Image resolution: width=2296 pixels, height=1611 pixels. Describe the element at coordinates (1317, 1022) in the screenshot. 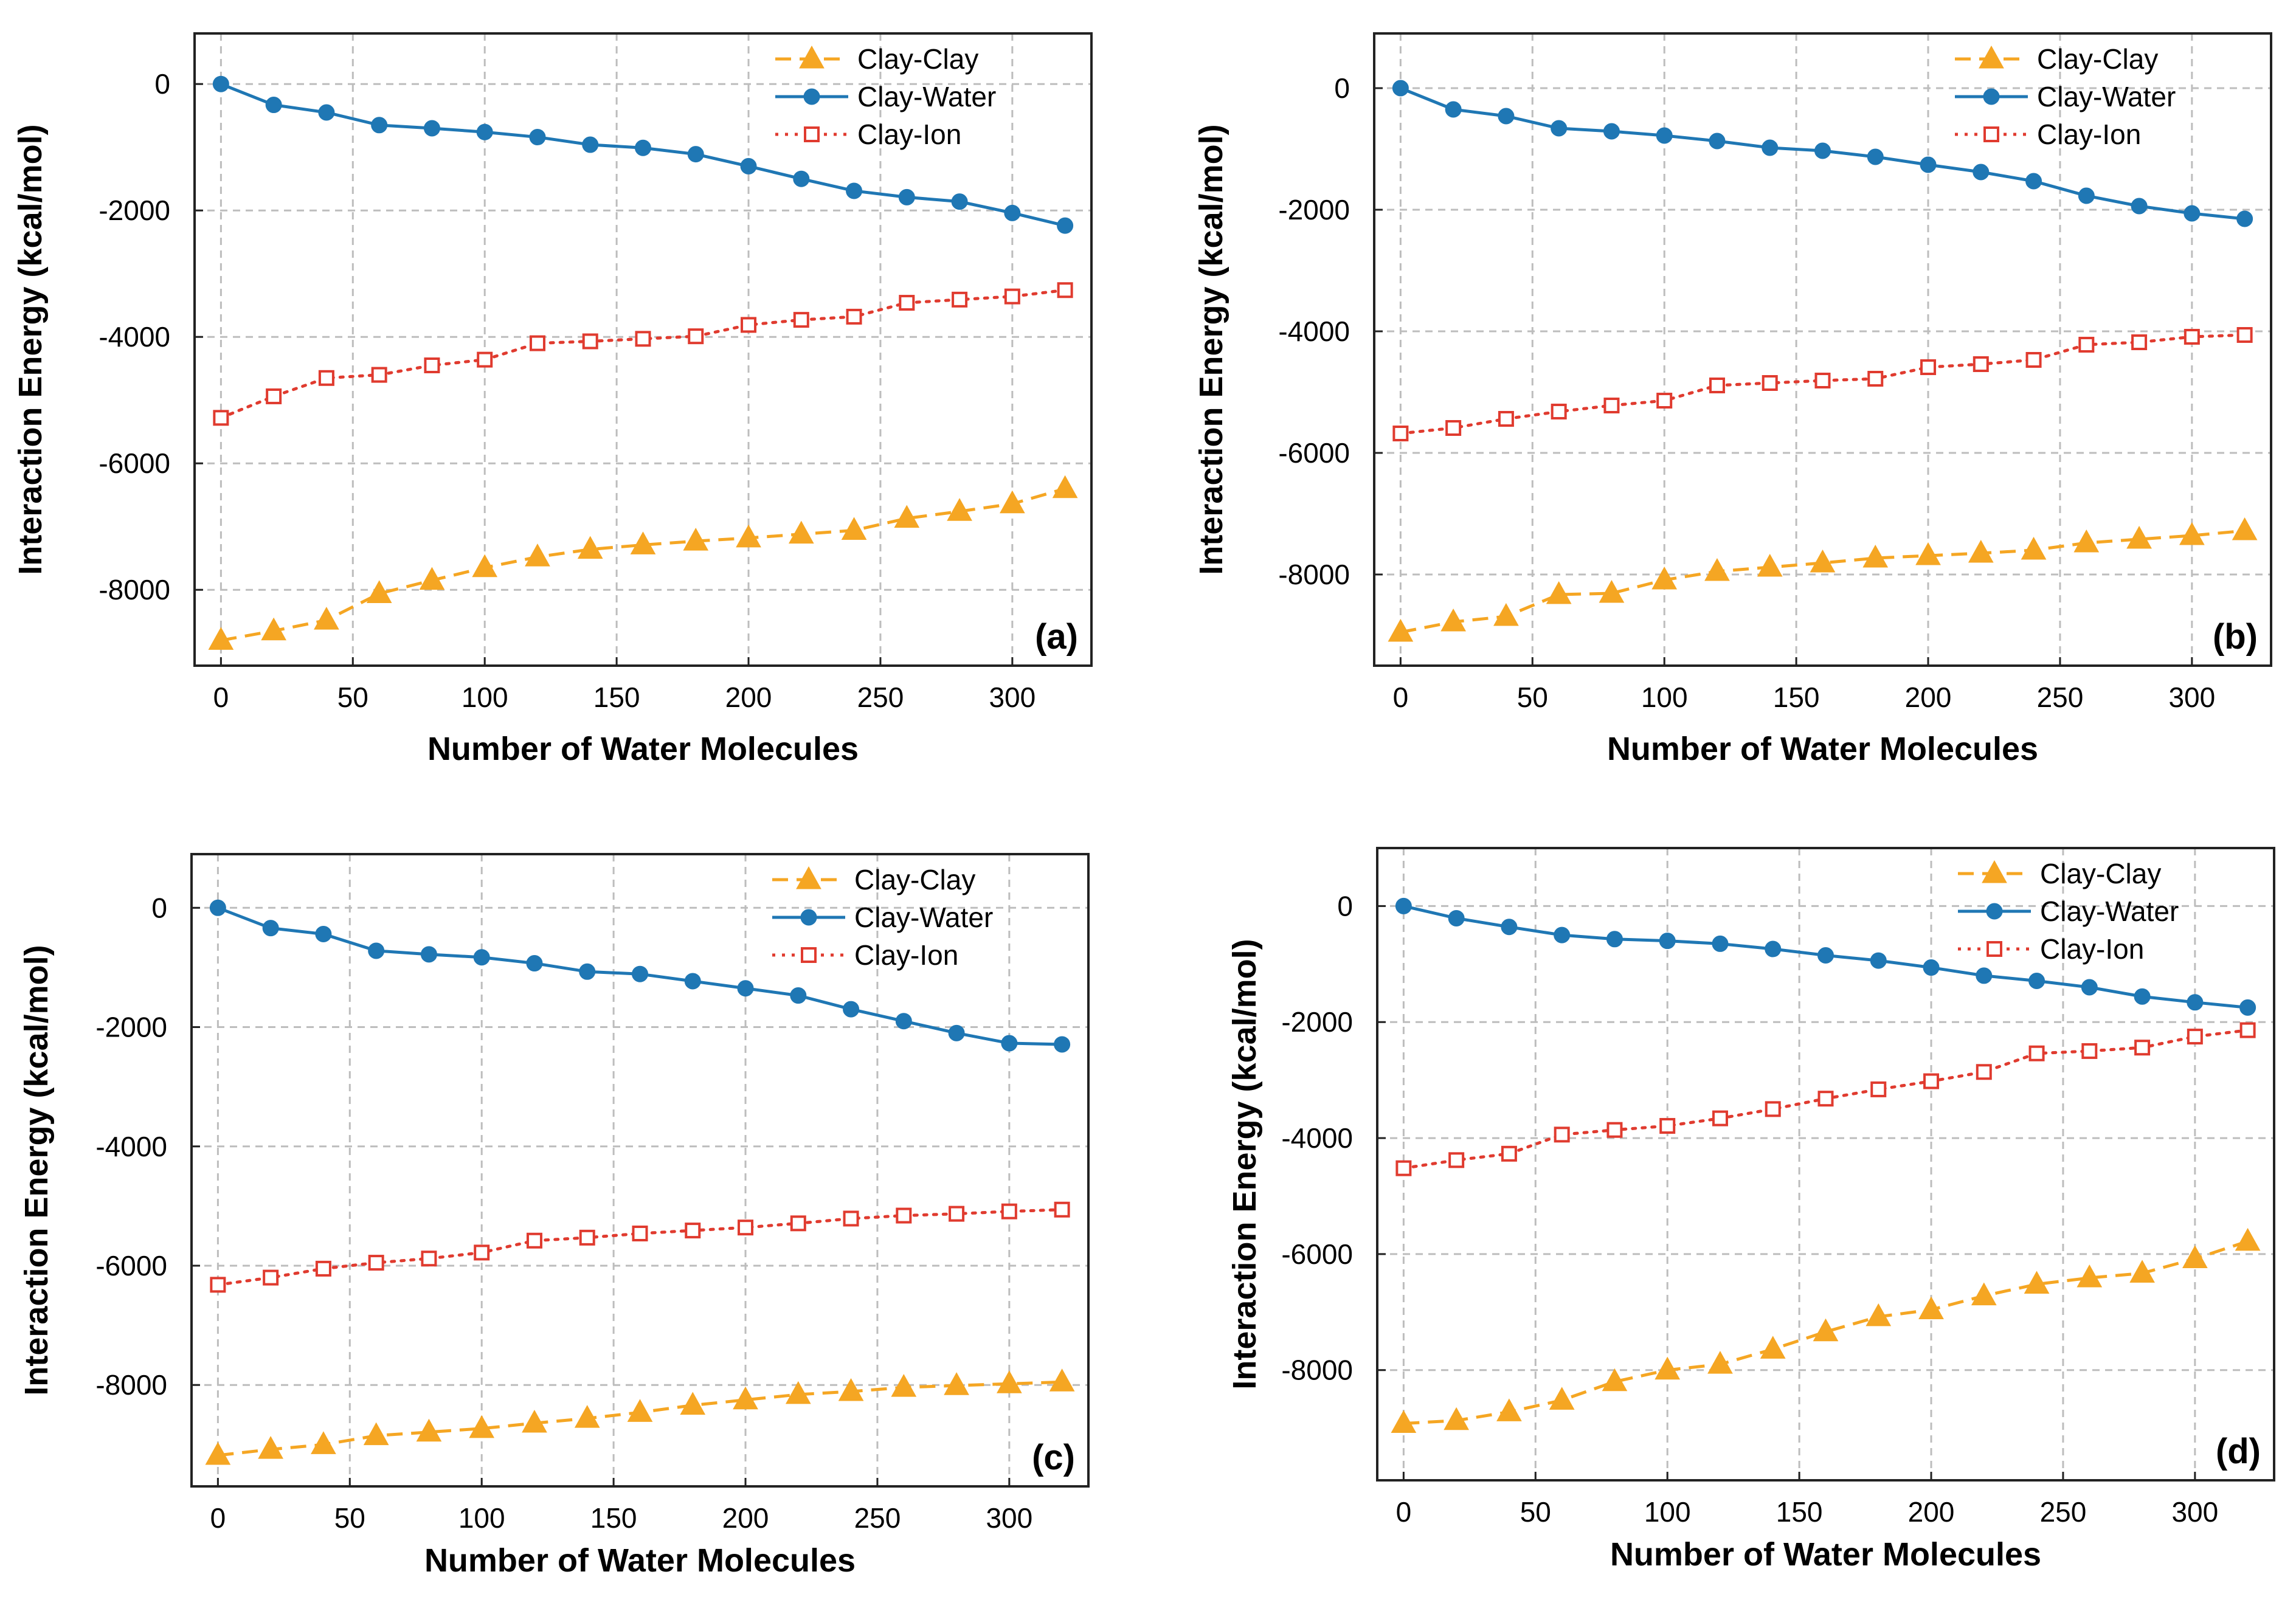

I see `y-tick-label: -2000` at that location.